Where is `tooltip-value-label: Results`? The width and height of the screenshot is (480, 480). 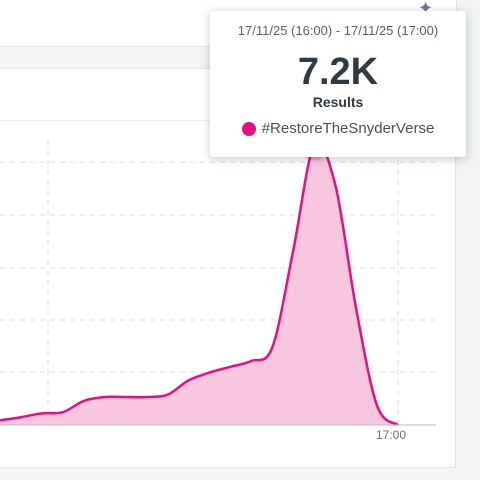 tooltip-value-label: Results is located at coordinates (338, 102).